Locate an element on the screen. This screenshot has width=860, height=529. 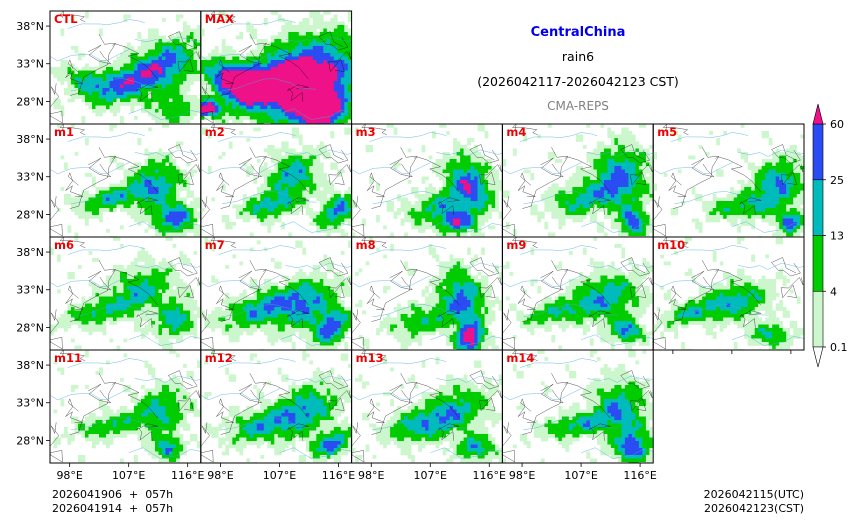
panel-m14: m14 is located at coordinates (577, 406).